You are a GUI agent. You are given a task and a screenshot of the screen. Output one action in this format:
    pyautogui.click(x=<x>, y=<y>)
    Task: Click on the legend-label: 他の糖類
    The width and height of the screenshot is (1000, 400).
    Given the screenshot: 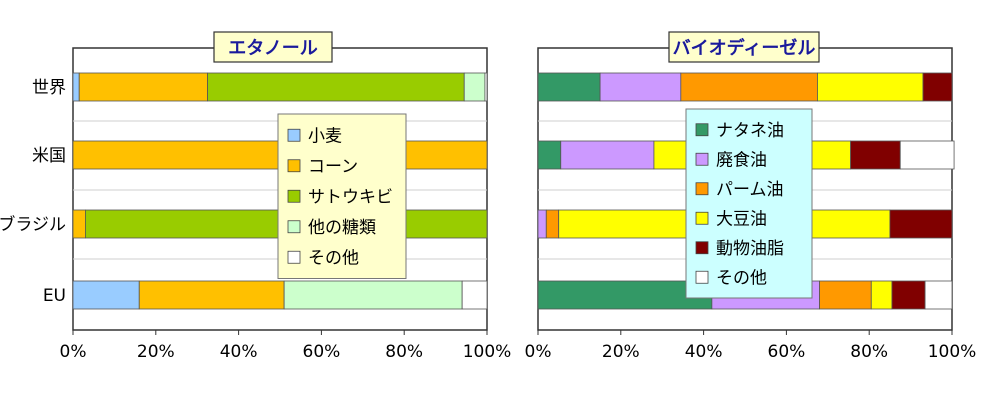 What is the action you would take?
    pyautogui.click(x=342, y=228)
    